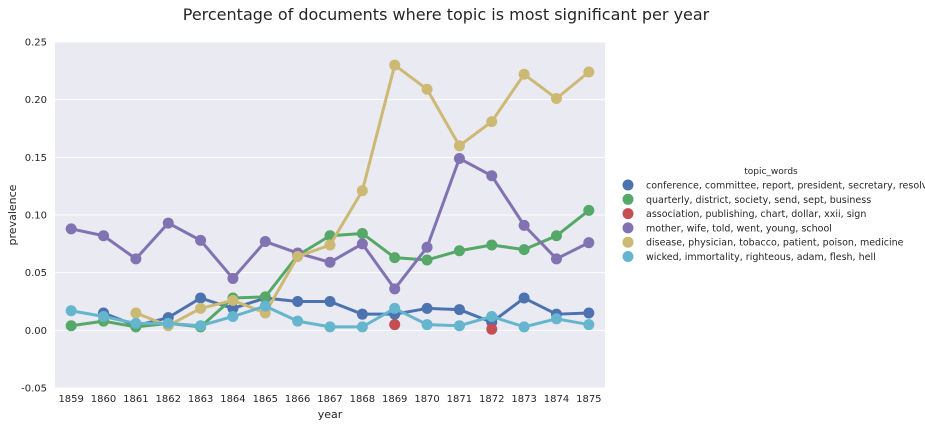  Describe the element at coordinates (135, 399) in the screenshot. I see `x-tick-label: 1861` at that location.